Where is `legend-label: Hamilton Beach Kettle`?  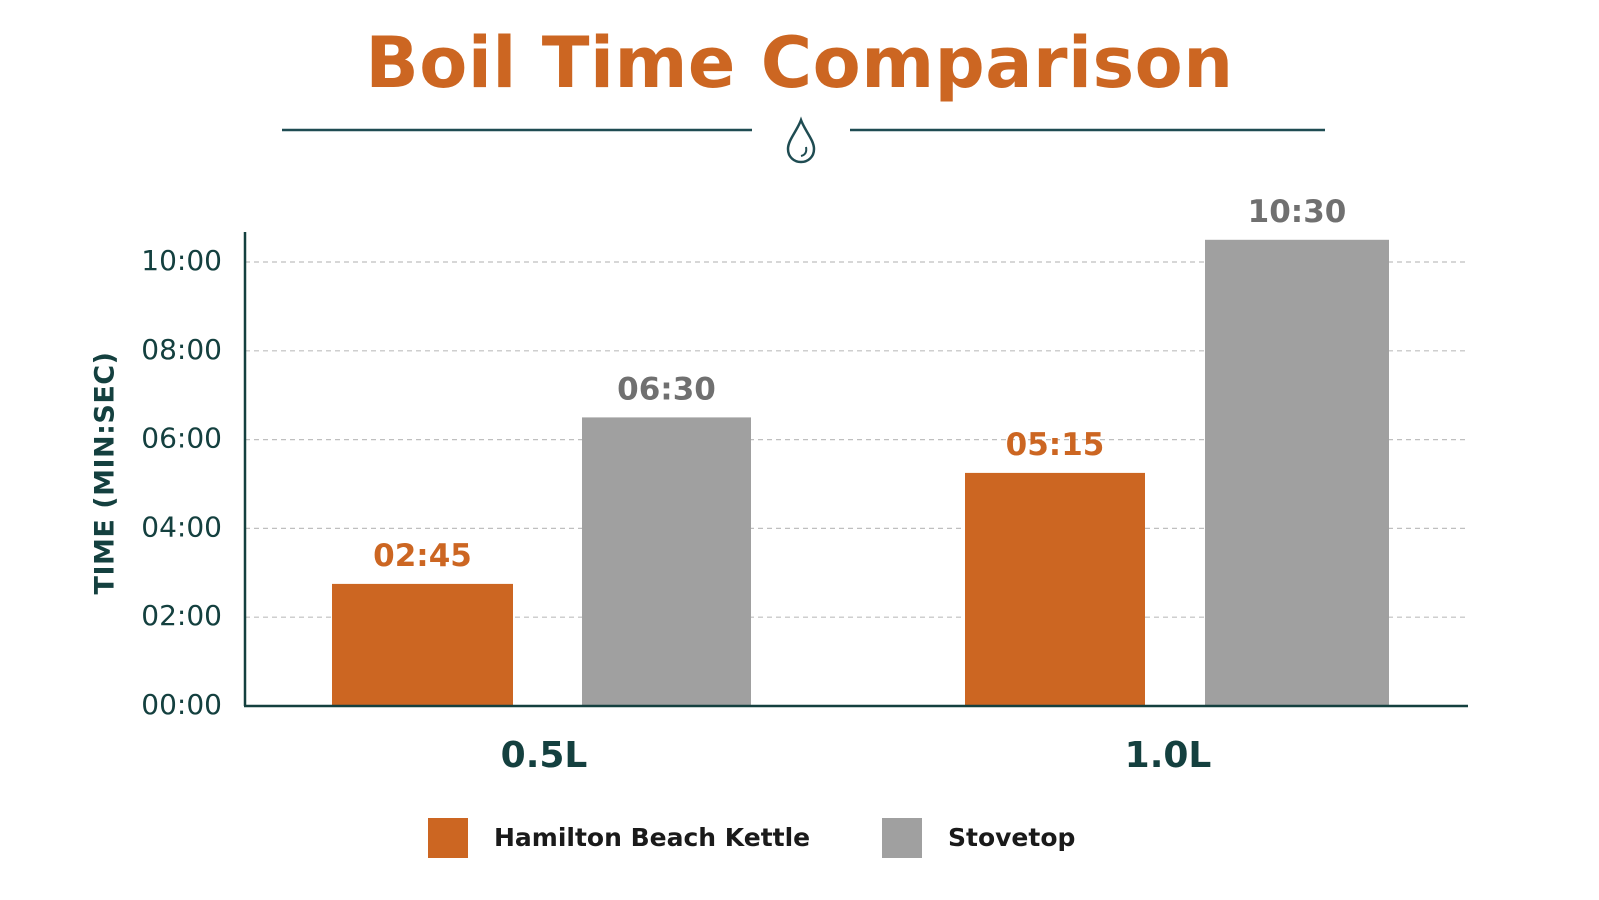 legend-label: Hamilton Beach Kettle is located at coordinates (652, 837).